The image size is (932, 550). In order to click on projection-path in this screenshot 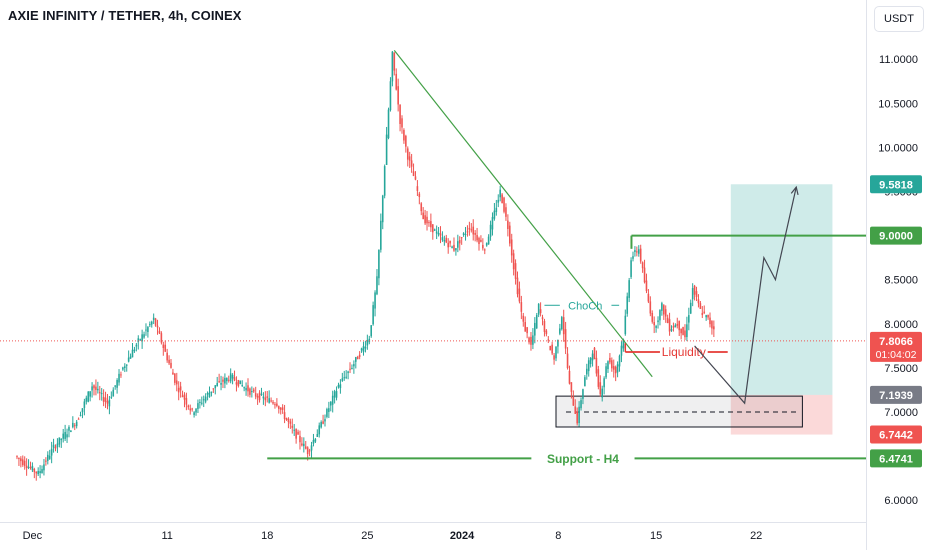, I will do `click(745, 295)`.